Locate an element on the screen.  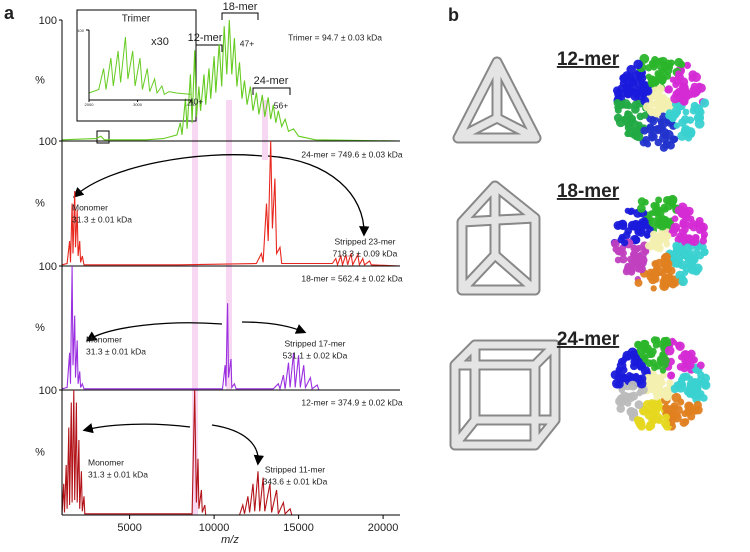
x-tick-label: 15000 is located at coordinates (298, 528).